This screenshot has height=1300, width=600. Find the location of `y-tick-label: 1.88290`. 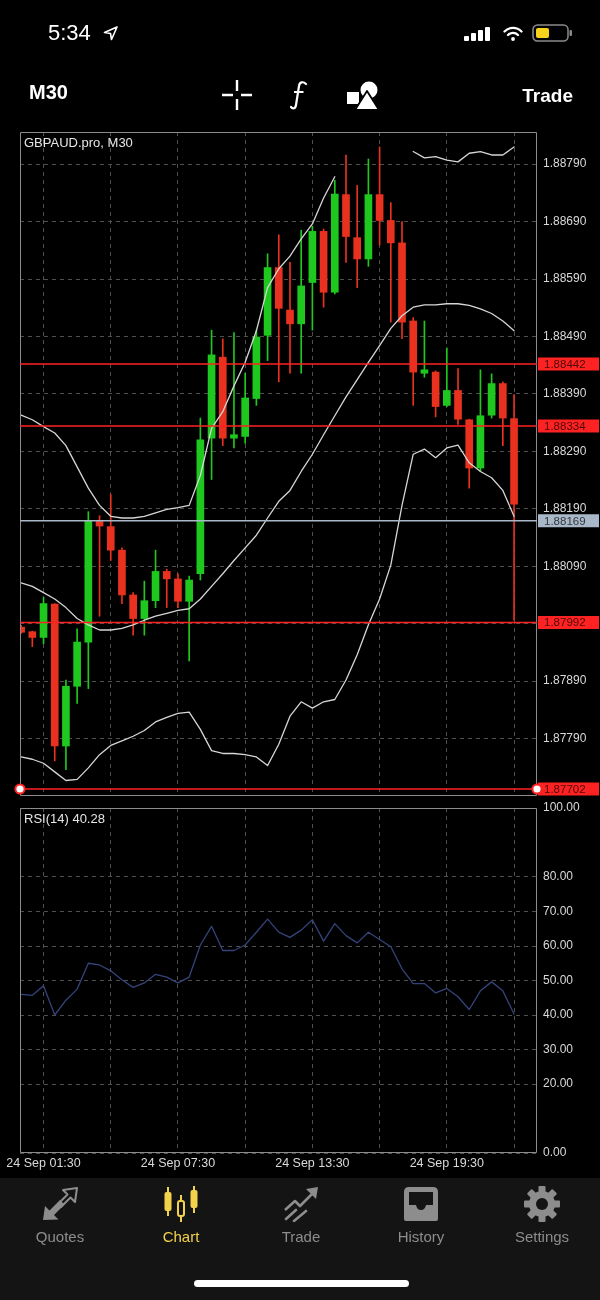

y-tick-label: 1.88290 is located at coordinates (565, 450).